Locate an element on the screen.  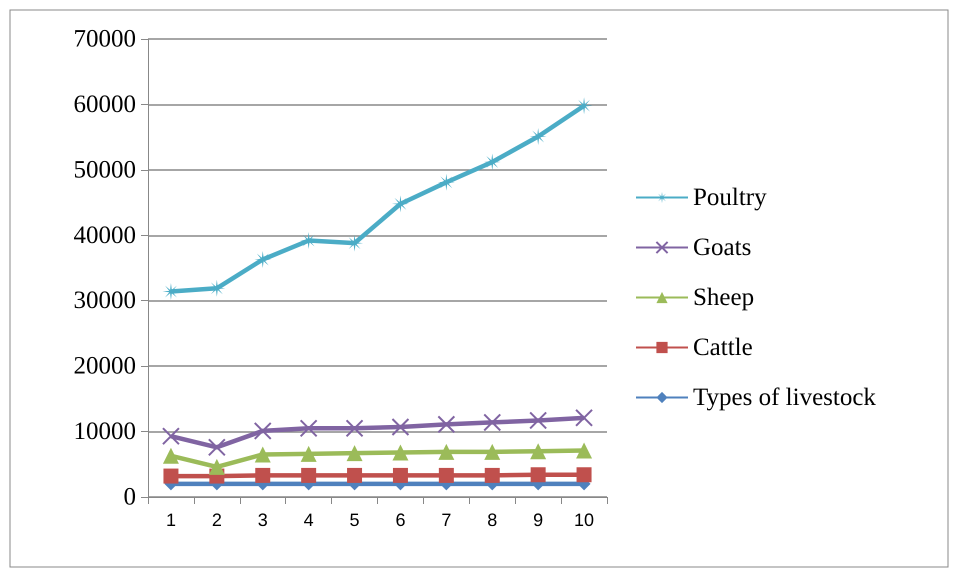
legend-label: Cattle is located at coordinates (723, 347).